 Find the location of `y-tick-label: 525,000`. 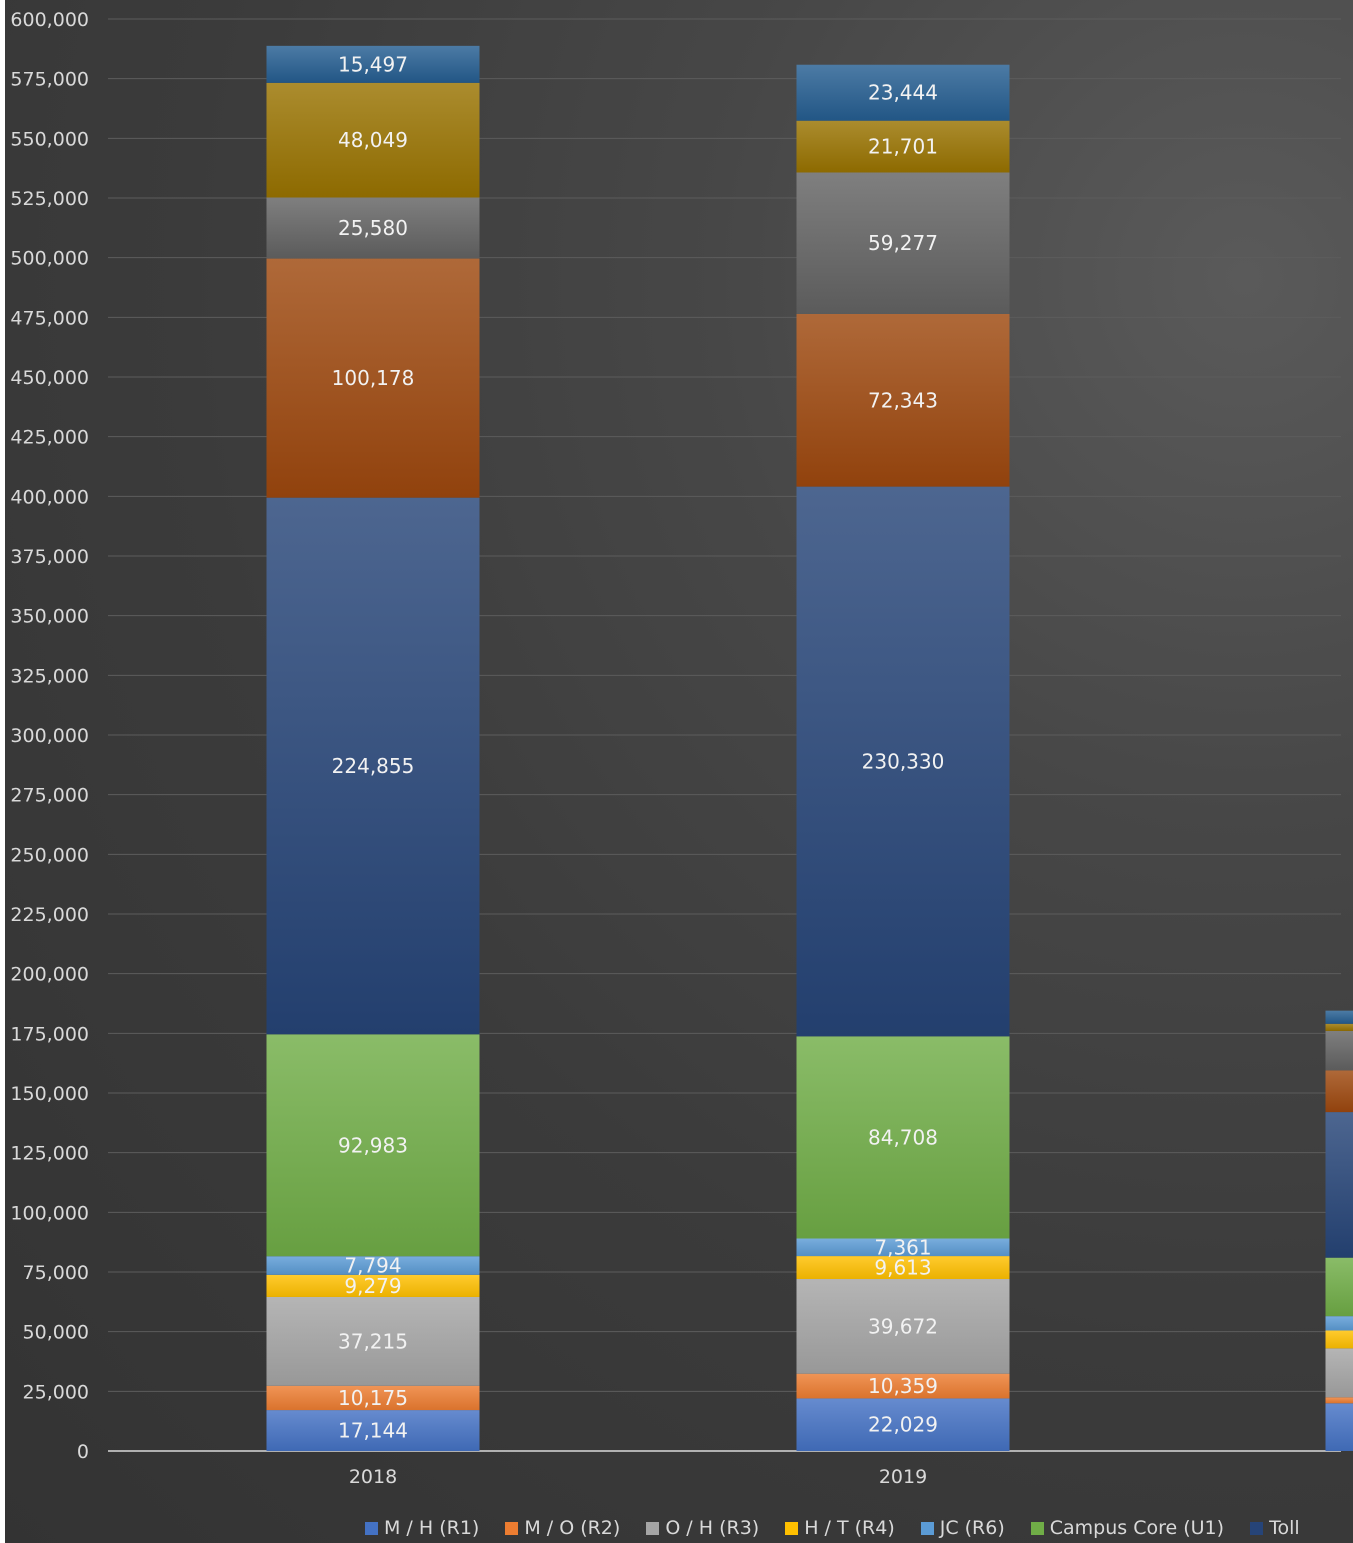

y-tick-label: 525,000 is located at coordinates (49, 199).